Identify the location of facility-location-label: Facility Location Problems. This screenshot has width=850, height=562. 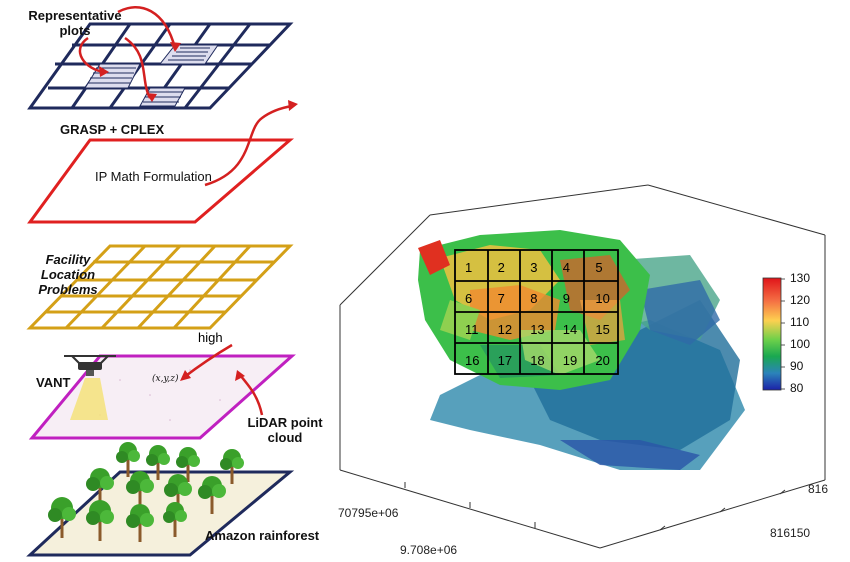
(68, 274).